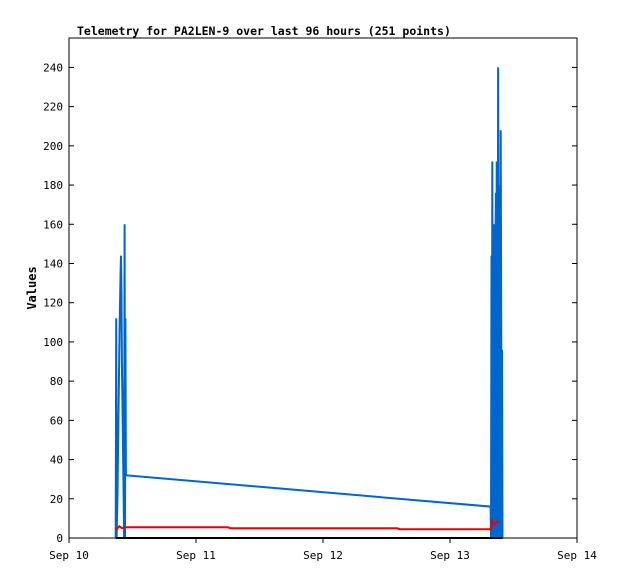 The image size is (618, 579). What do you see at coordinates (323, 555) in the screenshot?
I see `x-tick-label: Sep 12` at bounding box center [323, 555].